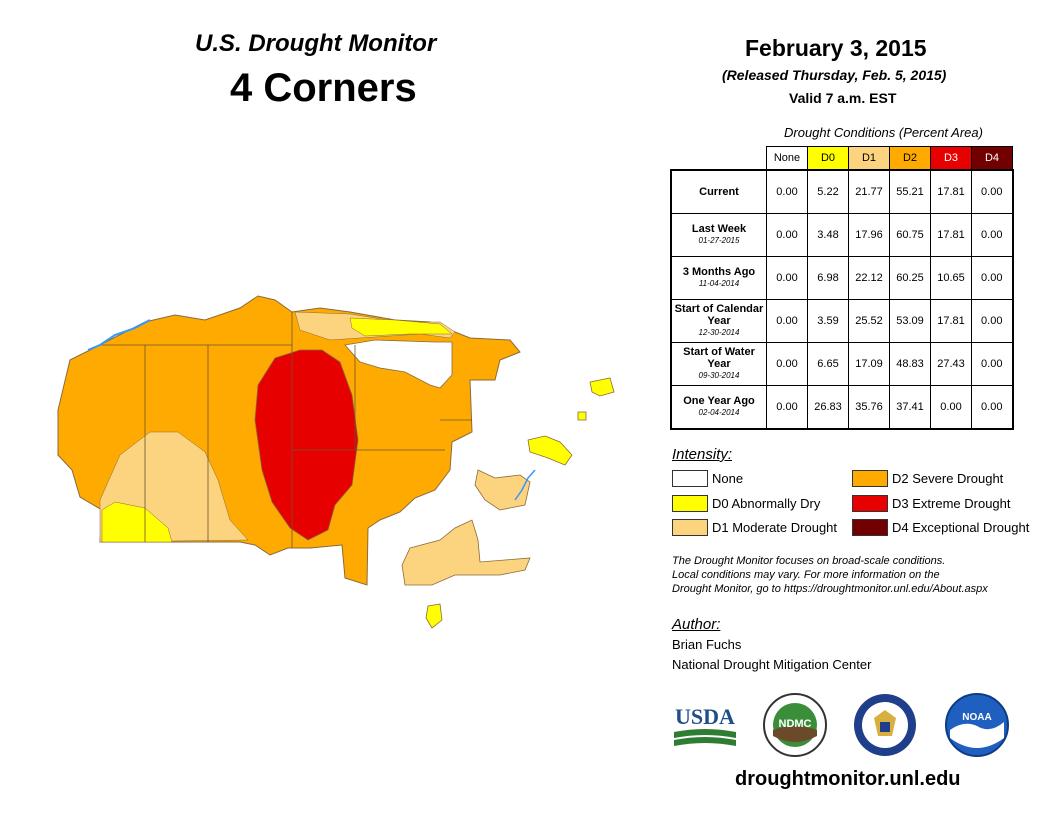 This screenshot has height=816, width=1056. What do you see at coordinates (910, 407) in the screenshot?
I see `cell-value: 37.41` at bounding box center [910, 407].